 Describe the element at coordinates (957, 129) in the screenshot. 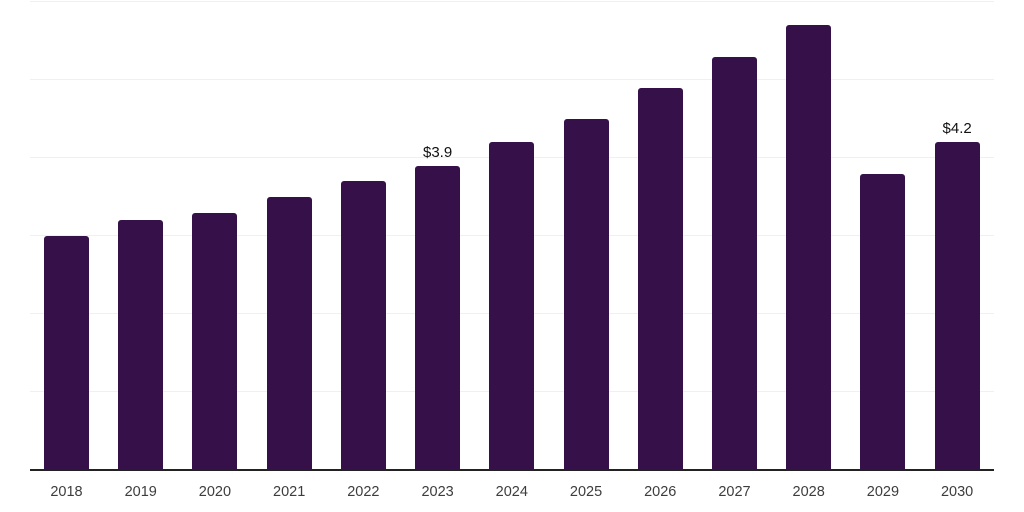

I see `bar-value-label-2030: $4.2` at that location.